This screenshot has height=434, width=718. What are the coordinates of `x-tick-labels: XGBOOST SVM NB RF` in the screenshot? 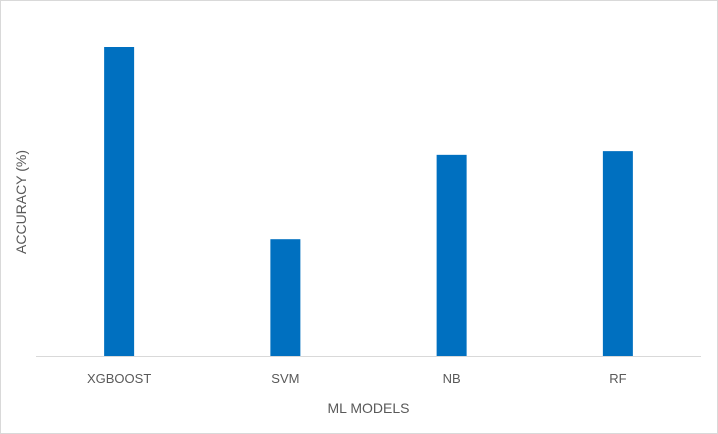 It's located at (357, 378).